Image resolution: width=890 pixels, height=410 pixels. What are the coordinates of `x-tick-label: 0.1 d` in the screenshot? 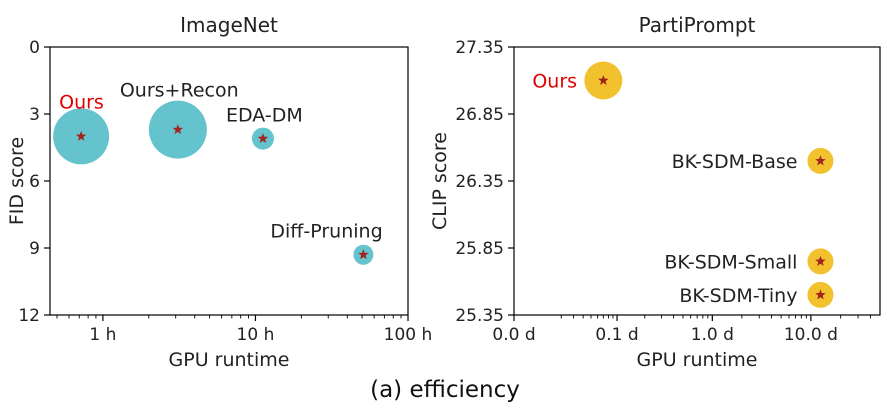 It's located at (616, 335).